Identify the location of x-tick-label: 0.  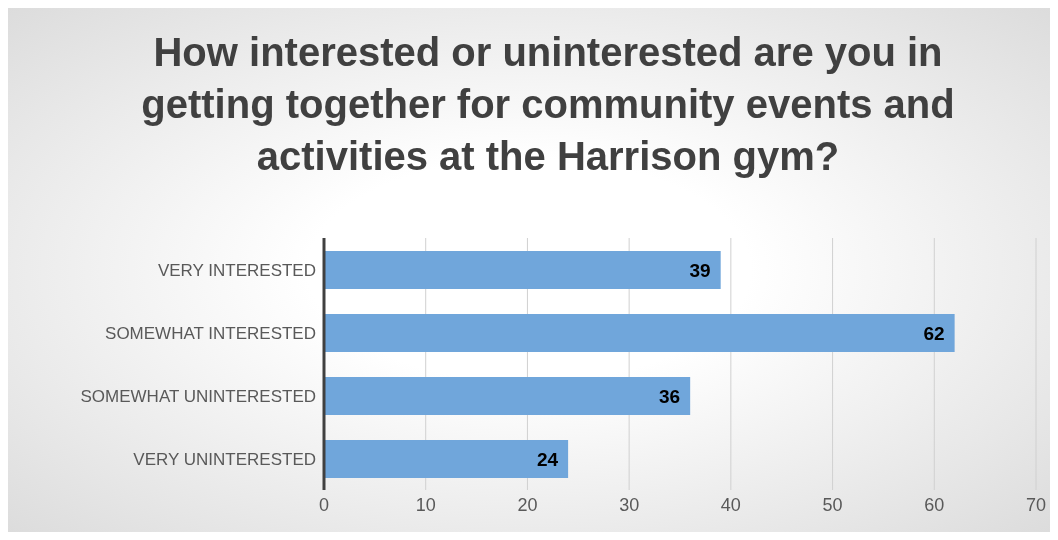
(324, 504).